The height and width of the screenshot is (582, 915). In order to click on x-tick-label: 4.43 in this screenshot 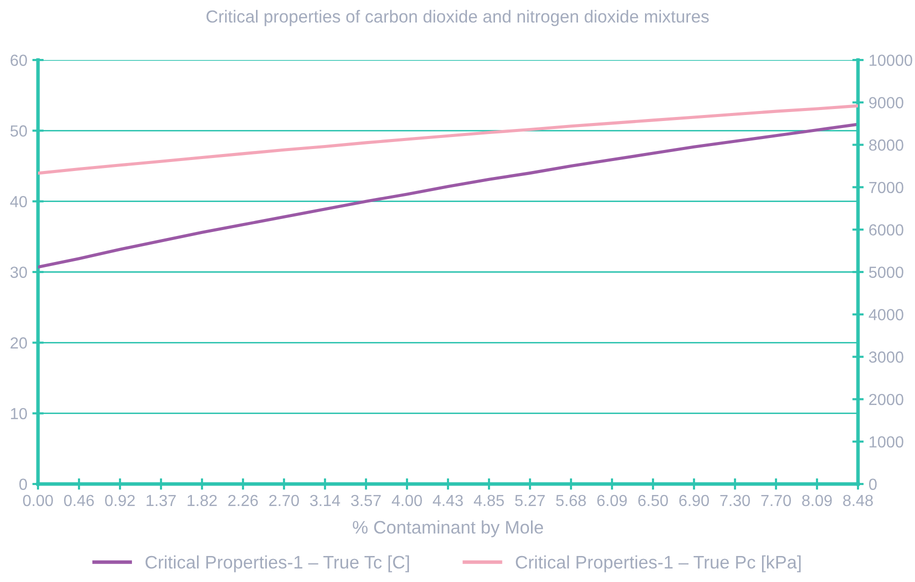, I will do `click(447, 500)`.